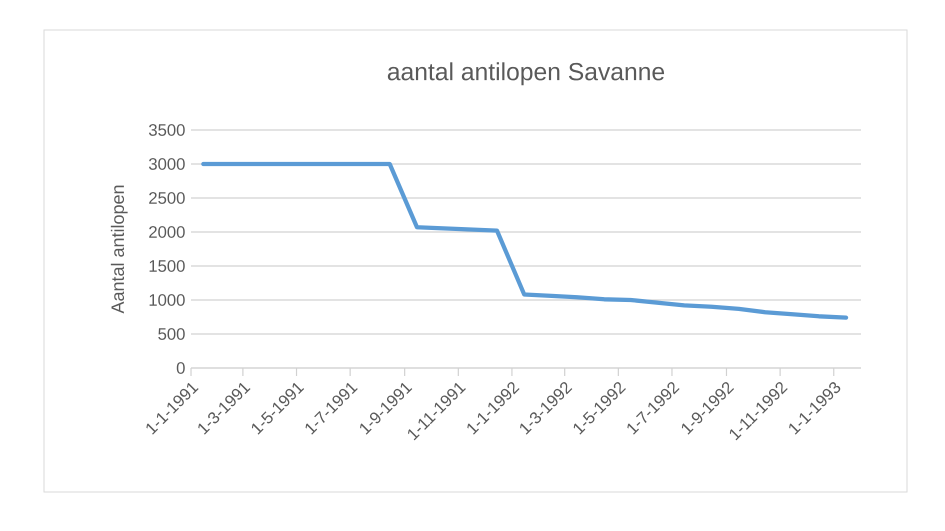 Image resolution: width=945 pixels, height=531 pixels. Describe the element at coordinates (167, 300) in the screenshot. I see `y-tick-label: 1000` at that location.